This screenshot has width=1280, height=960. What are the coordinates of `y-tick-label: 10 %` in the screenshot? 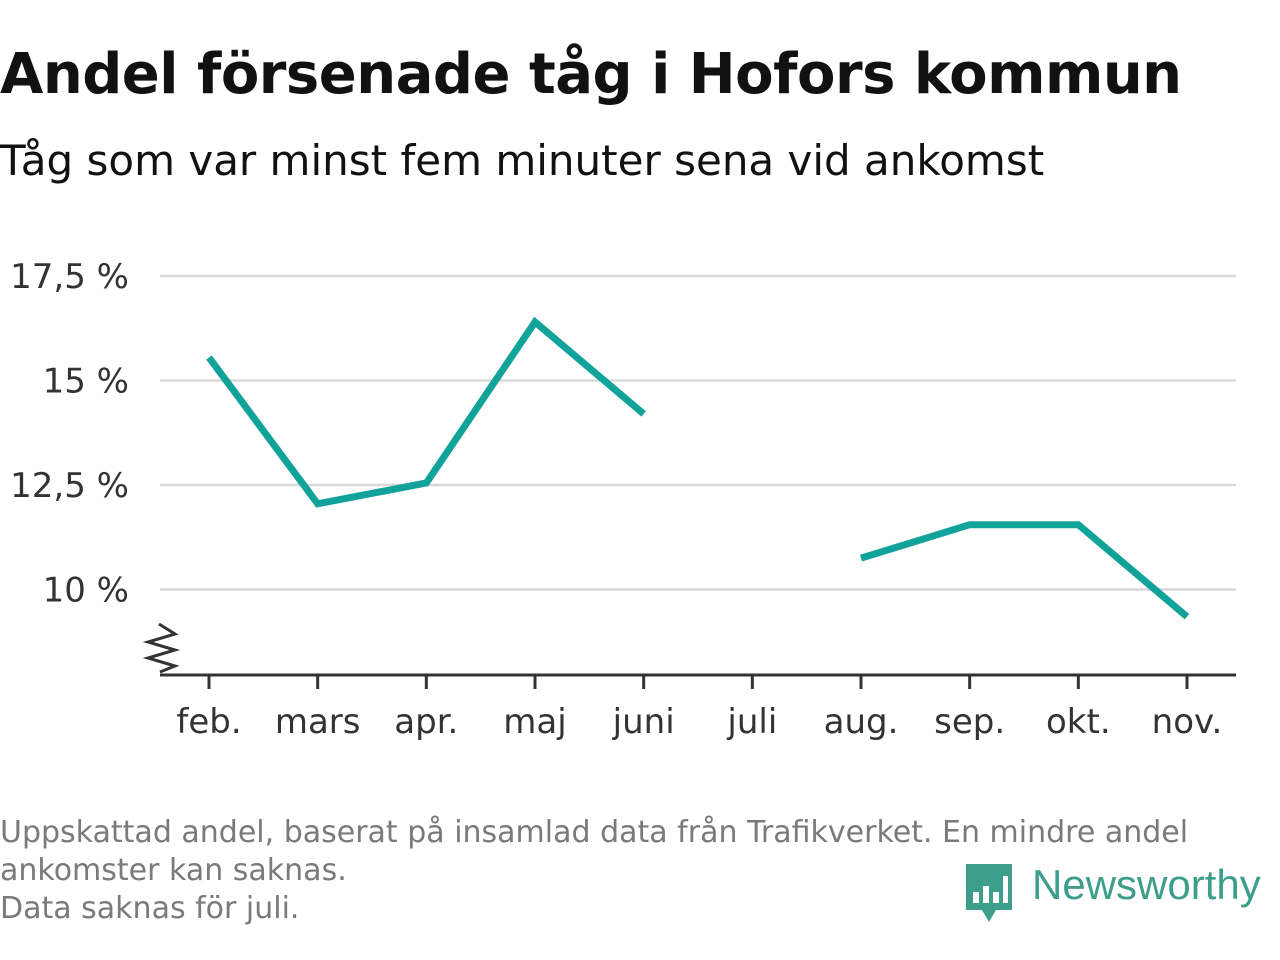 It's located at (86, 591).